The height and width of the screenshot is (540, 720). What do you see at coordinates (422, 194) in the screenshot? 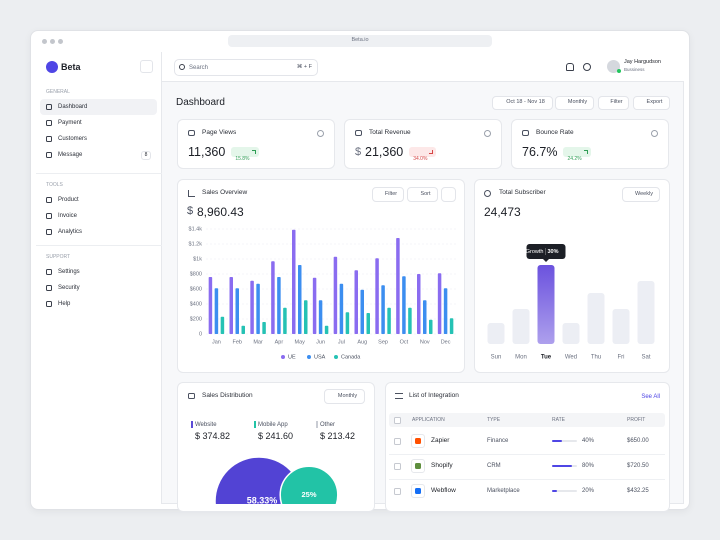
I see `sort-button` at bounding box center [422, 194].